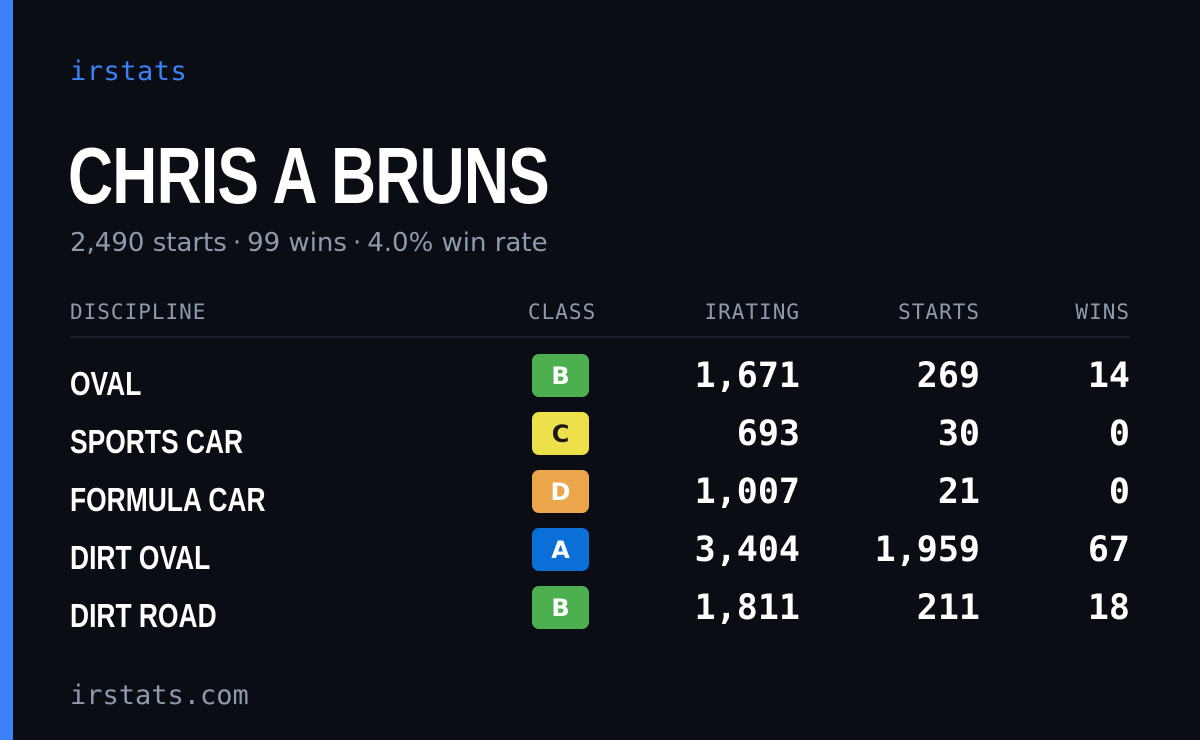 The height and width of the screenshot is (740, 1200). What do you see at coordinates (600, 557) in the screenshot?
I see `table-row: DIRT OVAL A 3,404 1,959 67` at bounding box center [600, 557].